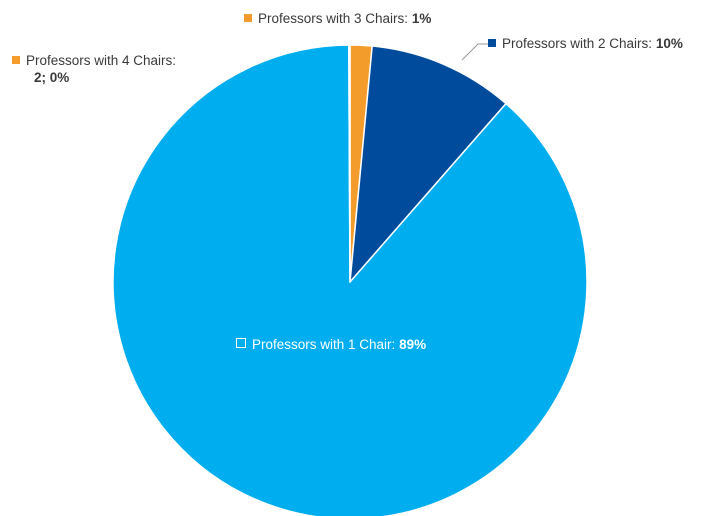 This screenshot has height=516, width=707. Describe the element at coordinates (94, 69) in the screenshot. I see `slice-label-4-chairs: Professors with 4 Chairs: 2; 0%` at that location.